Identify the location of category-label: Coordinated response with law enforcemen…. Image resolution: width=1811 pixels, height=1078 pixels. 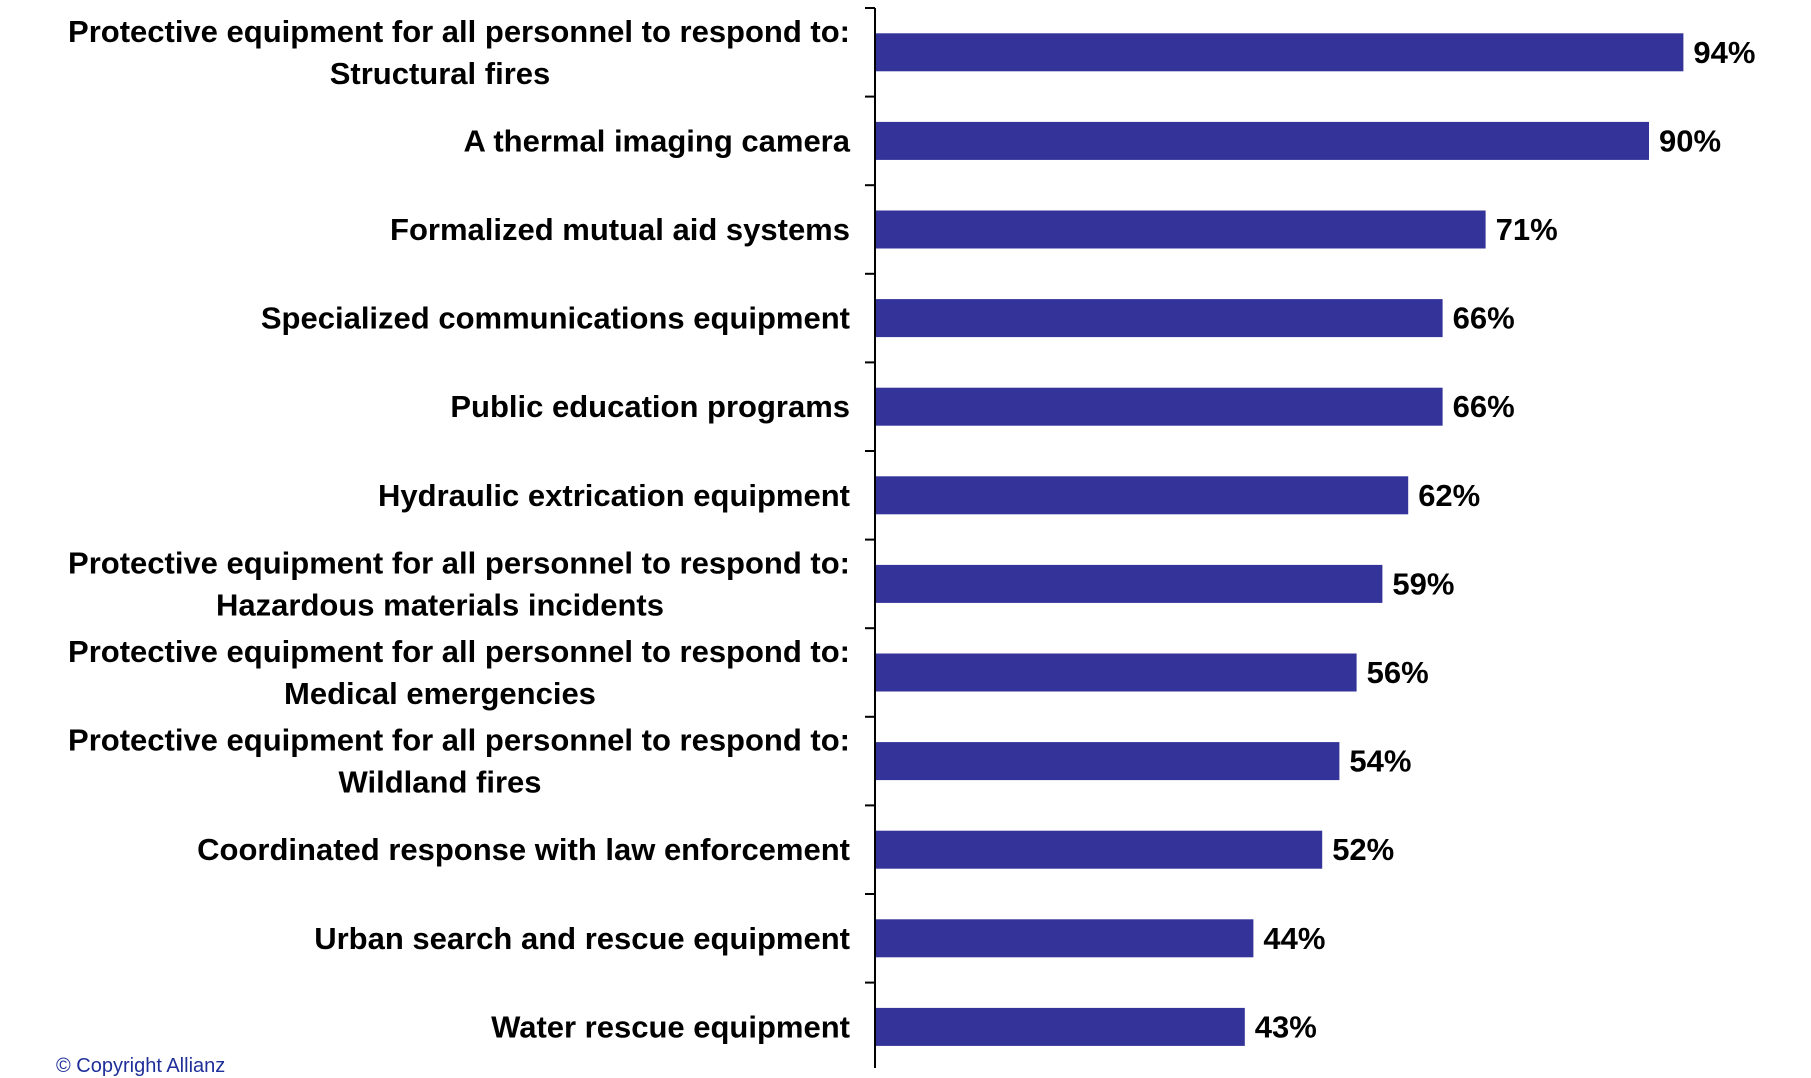
(523, 849).